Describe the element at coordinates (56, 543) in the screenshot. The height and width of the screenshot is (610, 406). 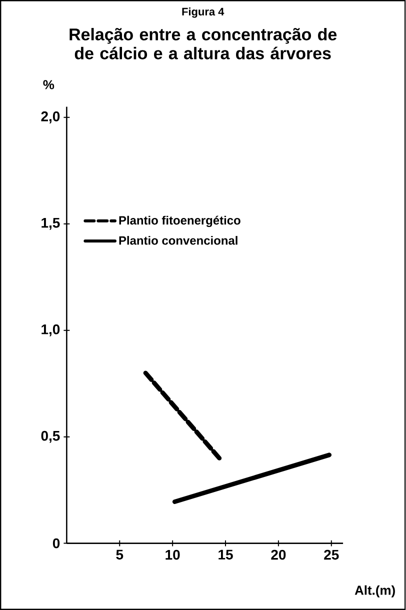
I see `y-tick-label: 0` at that location.